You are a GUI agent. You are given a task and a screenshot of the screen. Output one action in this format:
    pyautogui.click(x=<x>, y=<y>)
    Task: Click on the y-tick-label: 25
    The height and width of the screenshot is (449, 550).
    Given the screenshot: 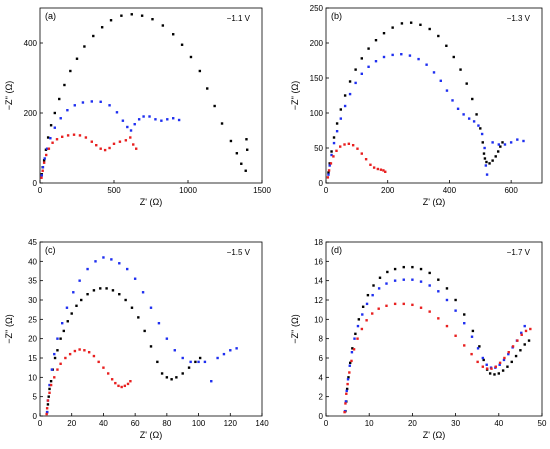 What is the action you would take?
    pyautogui.click(x=32, y=319)
    